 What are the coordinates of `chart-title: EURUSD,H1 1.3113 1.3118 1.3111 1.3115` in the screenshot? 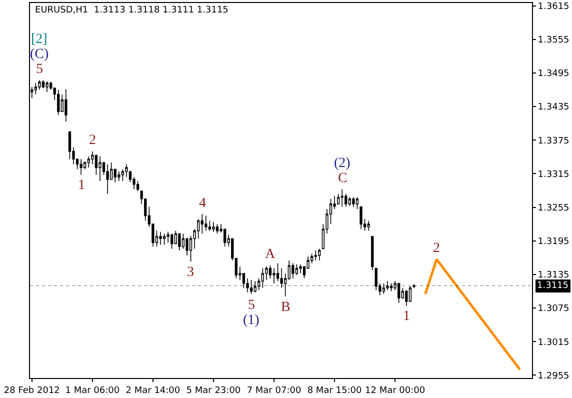 It's located at (131, 10).